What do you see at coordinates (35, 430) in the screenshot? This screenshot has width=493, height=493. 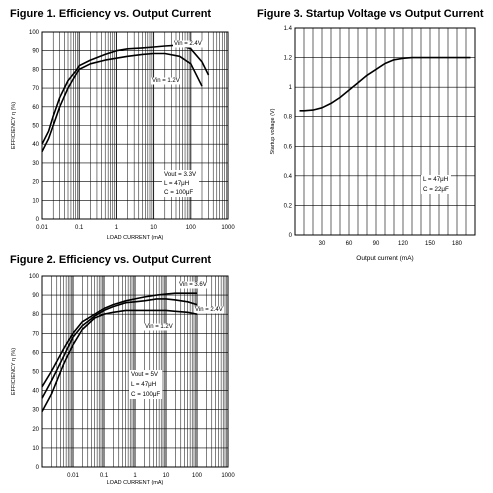 I see `chart2-y-tick-label: 20` at bounding box center [35, 430].